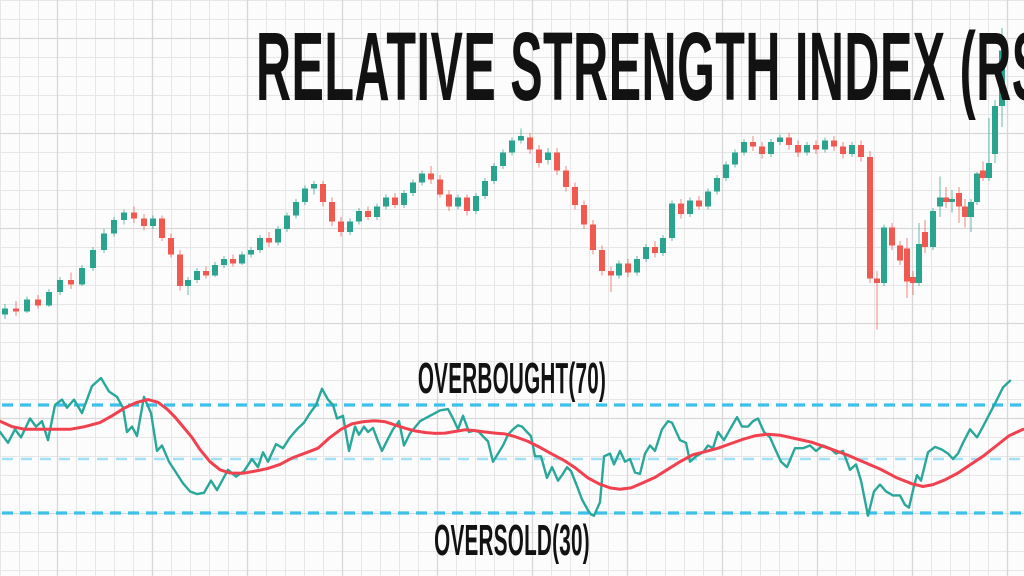 The image size is (1024, 576). What do you see at coordinates (512, 540) in the screenshot?
I see `oversold-label: OVERSOLD(30)` at bounding box center [512, 540].